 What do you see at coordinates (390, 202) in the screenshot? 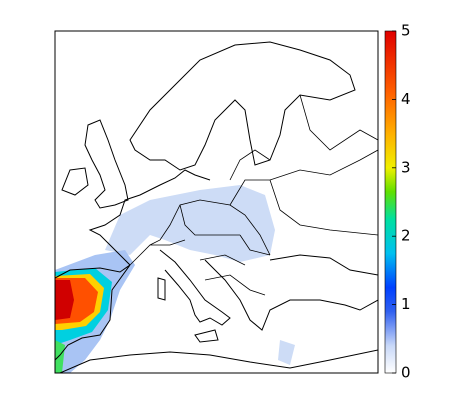
I see `colorbar` at bounding box center [390, 202].